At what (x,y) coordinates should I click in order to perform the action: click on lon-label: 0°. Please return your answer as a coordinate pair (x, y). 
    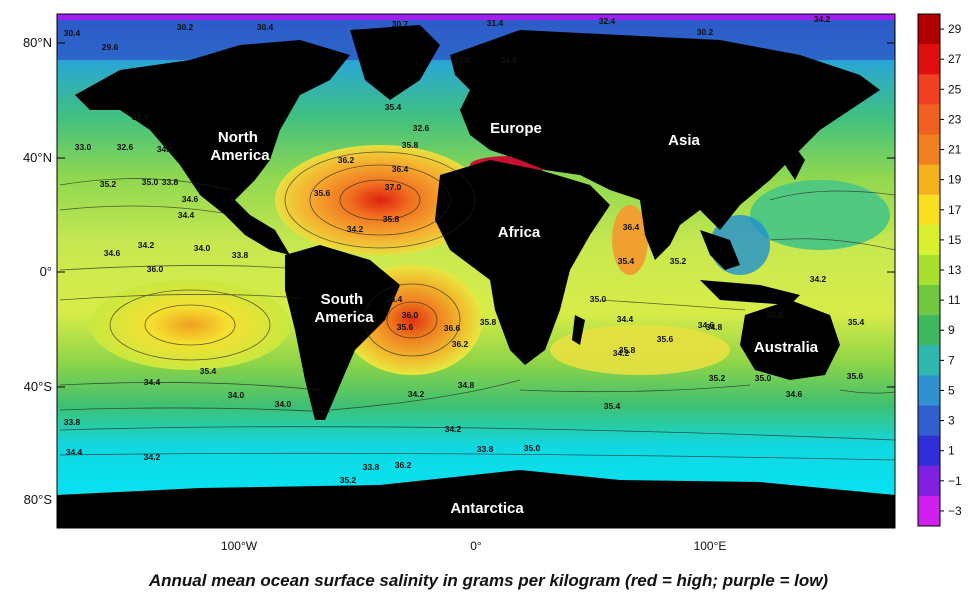
    Looking at the image, I should click on (476, 546).